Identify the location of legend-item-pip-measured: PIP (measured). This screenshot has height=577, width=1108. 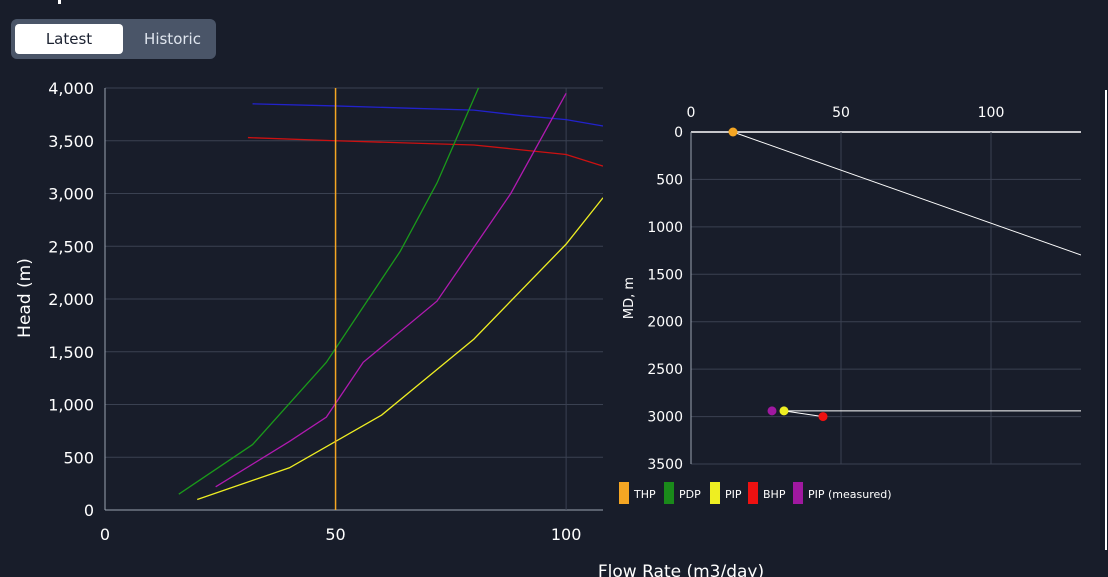
(842, 493).